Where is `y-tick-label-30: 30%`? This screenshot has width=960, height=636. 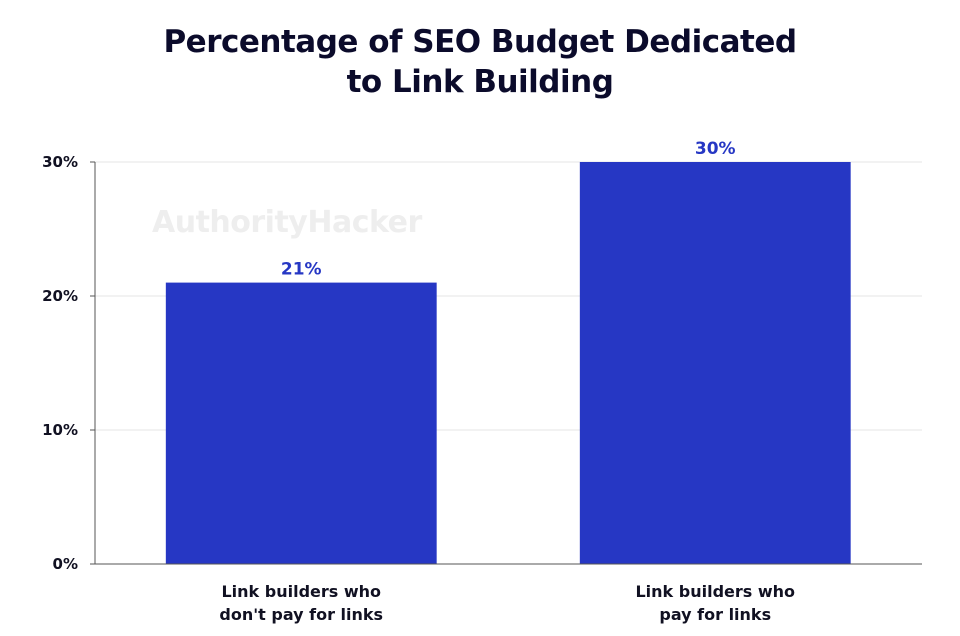
y-tick-label-30: 30% is located at coordinates (60, 162).